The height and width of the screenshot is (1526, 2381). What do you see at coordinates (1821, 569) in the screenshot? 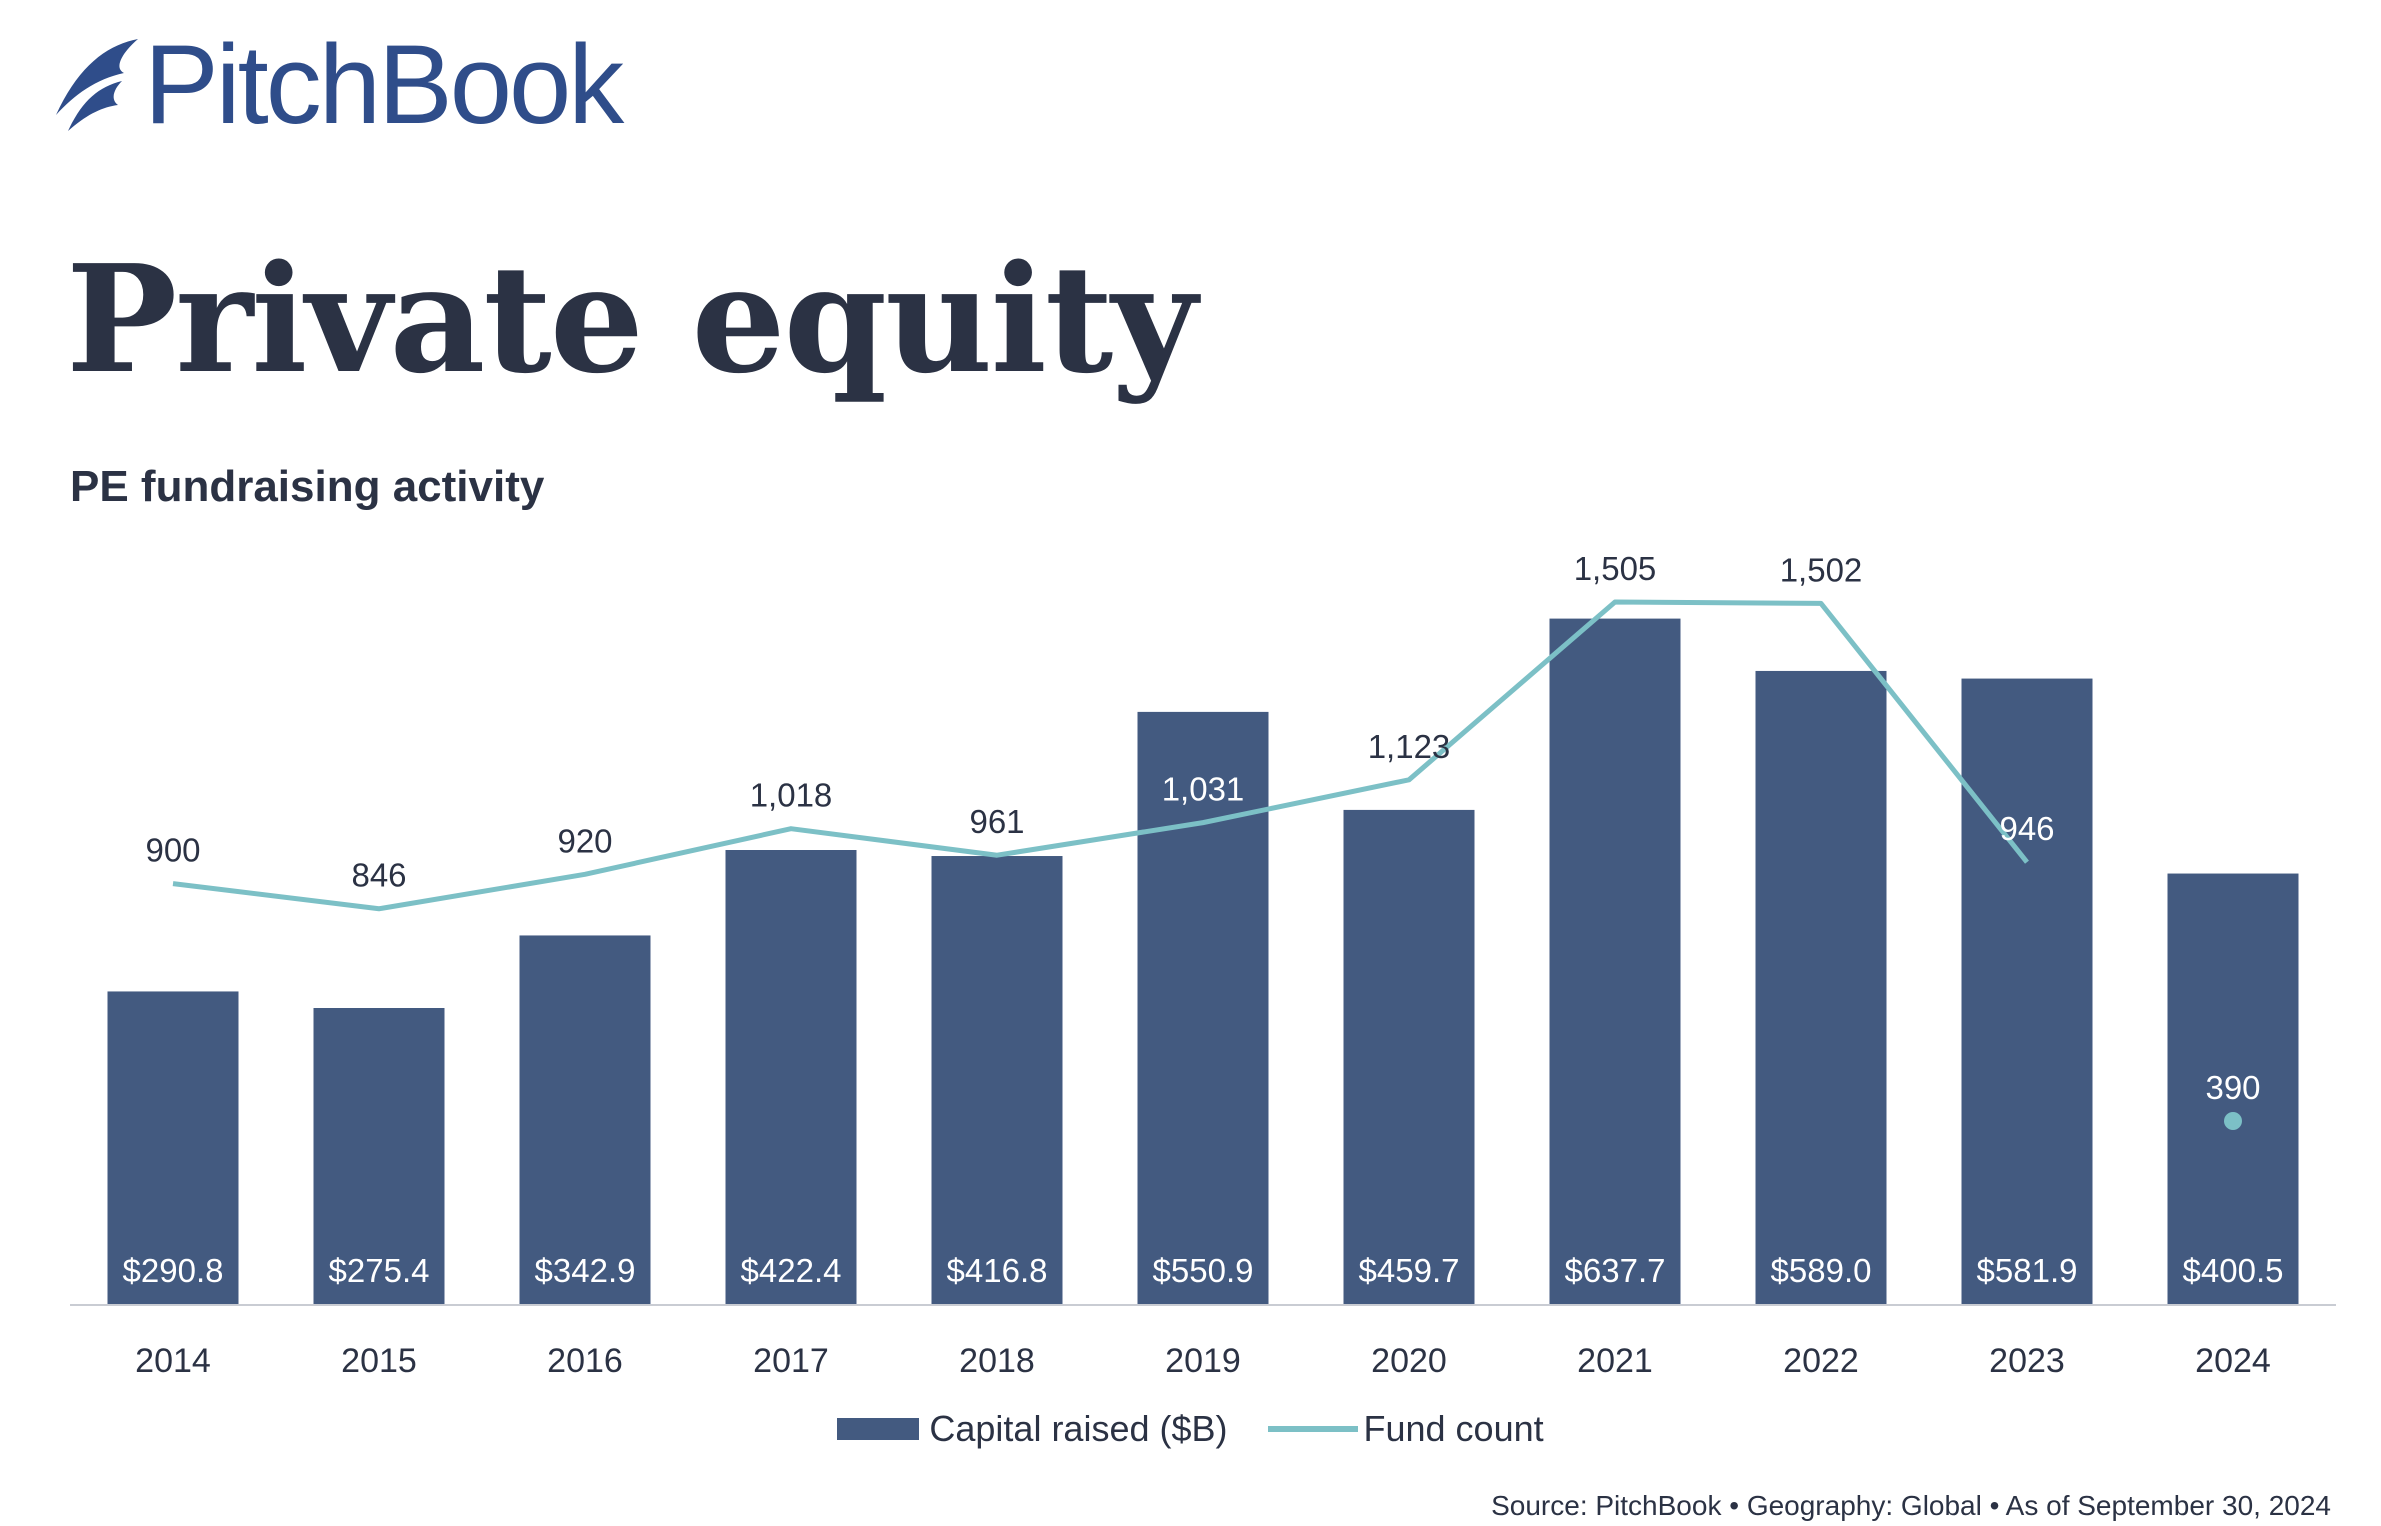
I see `fund-count-label-2022: 1,502` at bounding box center [1821, 569].